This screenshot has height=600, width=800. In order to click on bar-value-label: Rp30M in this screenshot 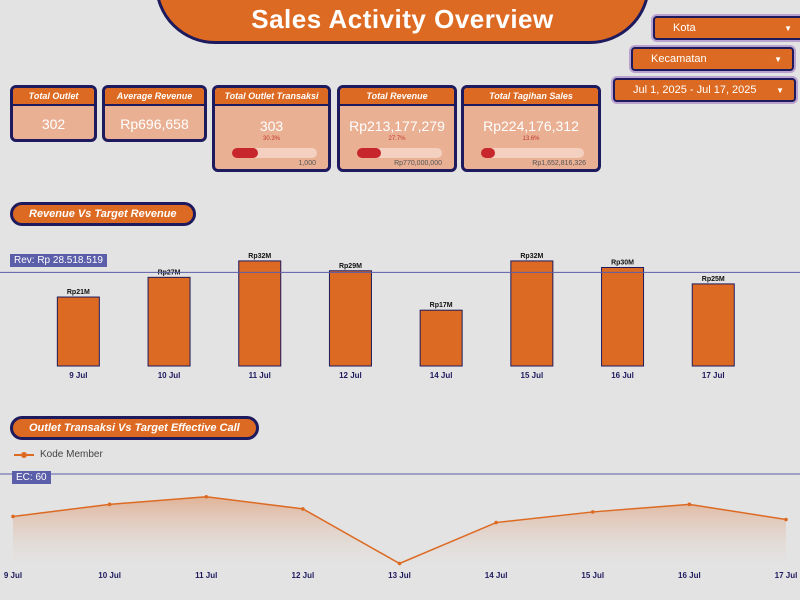, I will do `click(622, 262)`.